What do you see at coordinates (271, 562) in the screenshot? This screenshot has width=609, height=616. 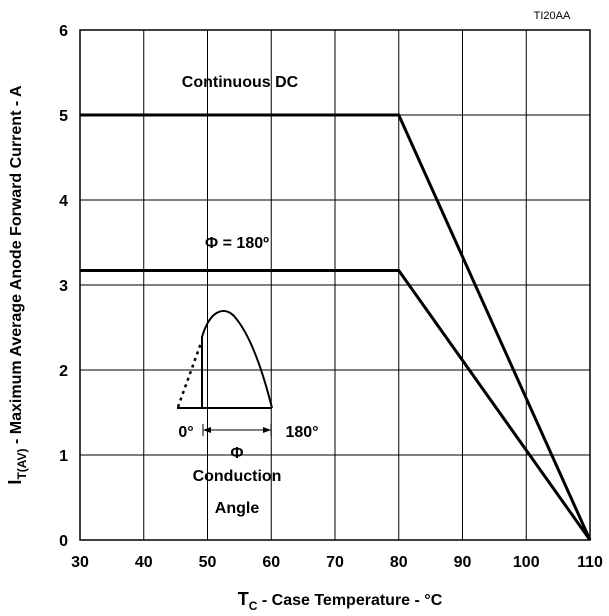 I see `x-tick-label: 60` at bounding box center [271, 562].